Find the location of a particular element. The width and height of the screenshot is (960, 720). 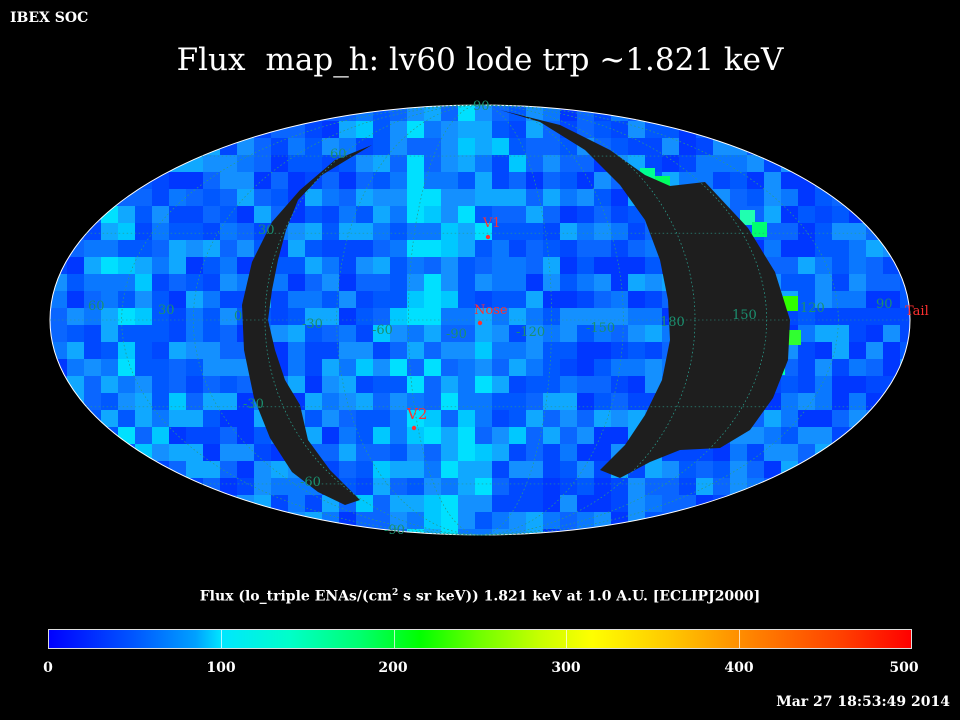

lon-label: -90 is located at coordinates (456, 334).